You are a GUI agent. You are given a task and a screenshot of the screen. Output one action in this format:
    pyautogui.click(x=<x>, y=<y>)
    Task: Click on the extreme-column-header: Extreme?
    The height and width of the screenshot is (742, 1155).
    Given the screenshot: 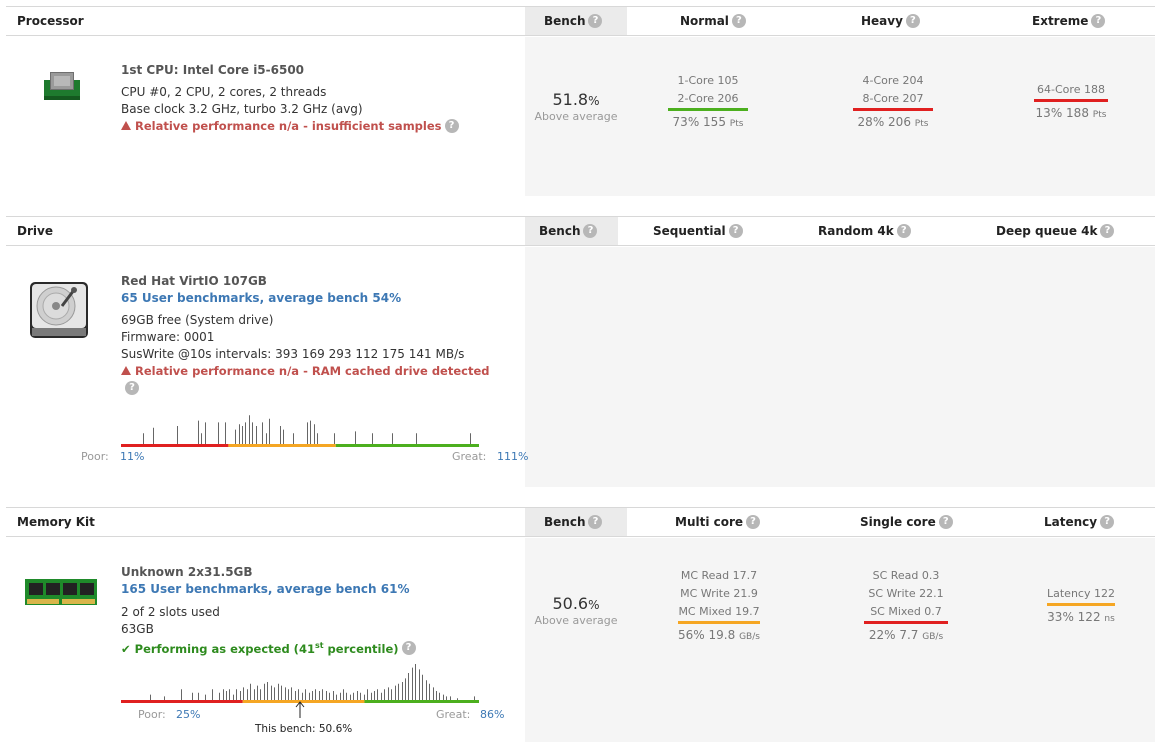 What is the action you would take?
    pyautogui.click(x=1069, y=21)
    